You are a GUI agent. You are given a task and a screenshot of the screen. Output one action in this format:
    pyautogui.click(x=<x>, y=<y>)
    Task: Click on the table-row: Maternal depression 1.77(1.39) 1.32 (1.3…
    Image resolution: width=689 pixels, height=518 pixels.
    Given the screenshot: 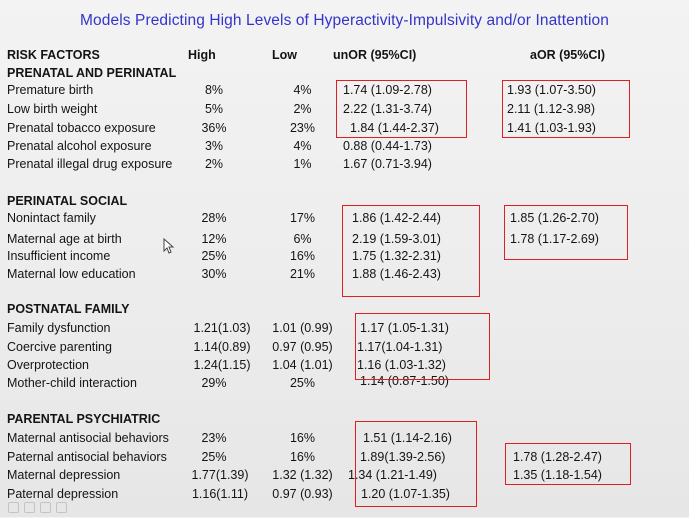 What is the action you would take?
    pyautogui.click(x=344, y=475)
    